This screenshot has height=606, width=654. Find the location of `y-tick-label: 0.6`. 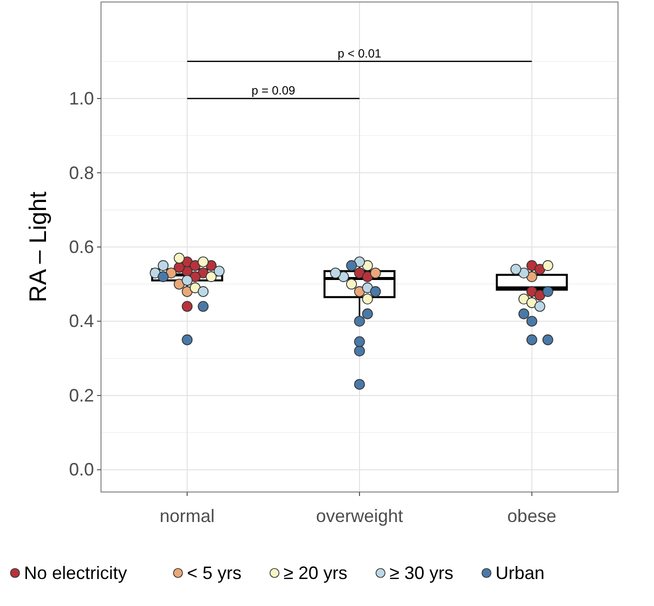

y-tick-label: 0.6 is located at coordinates (81, 247).